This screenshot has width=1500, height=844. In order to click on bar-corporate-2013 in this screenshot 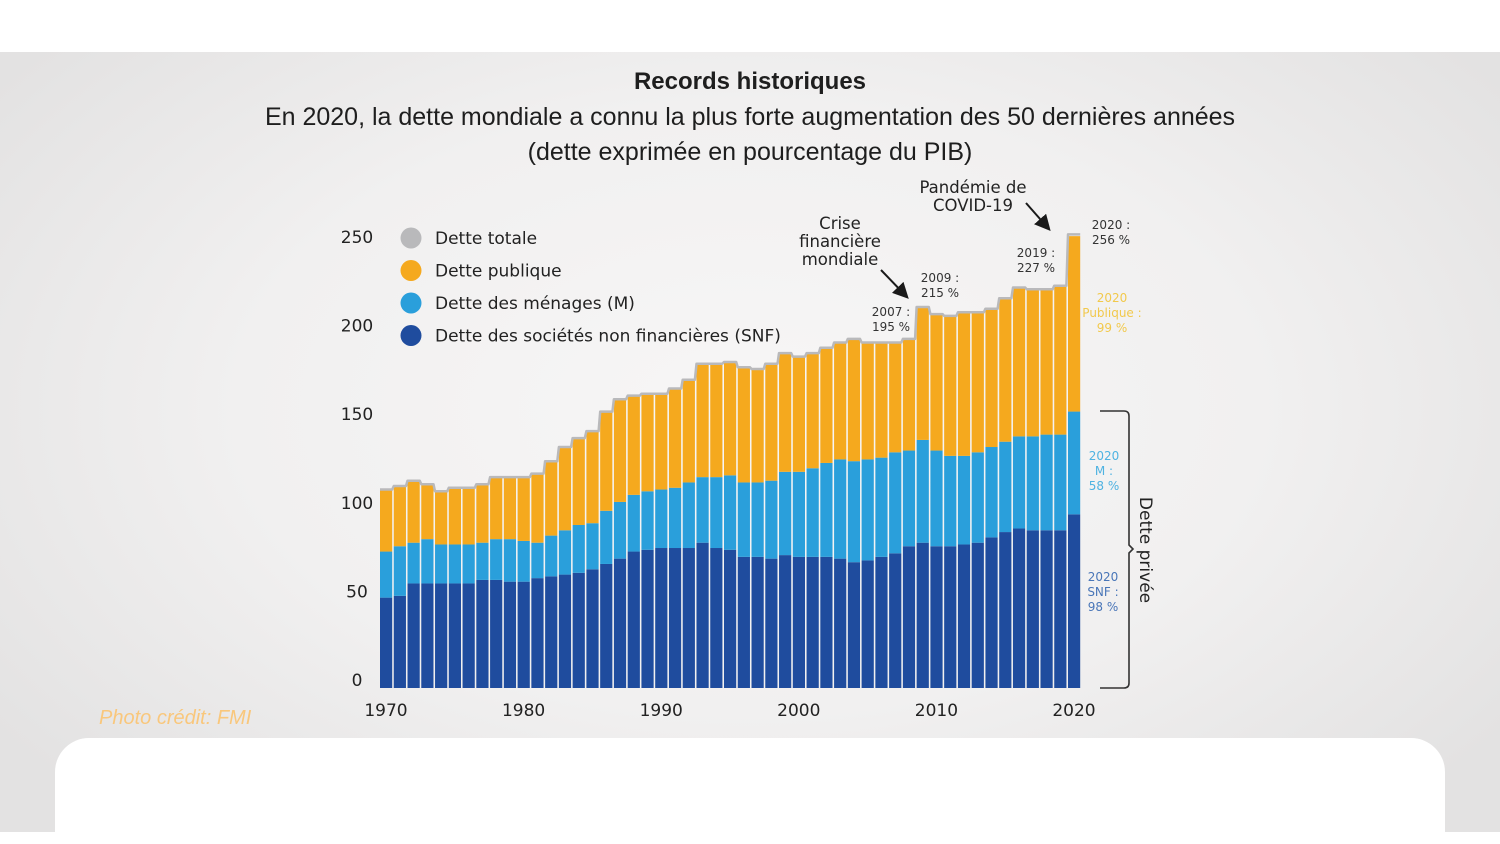, I will do `click(977, 615)`.